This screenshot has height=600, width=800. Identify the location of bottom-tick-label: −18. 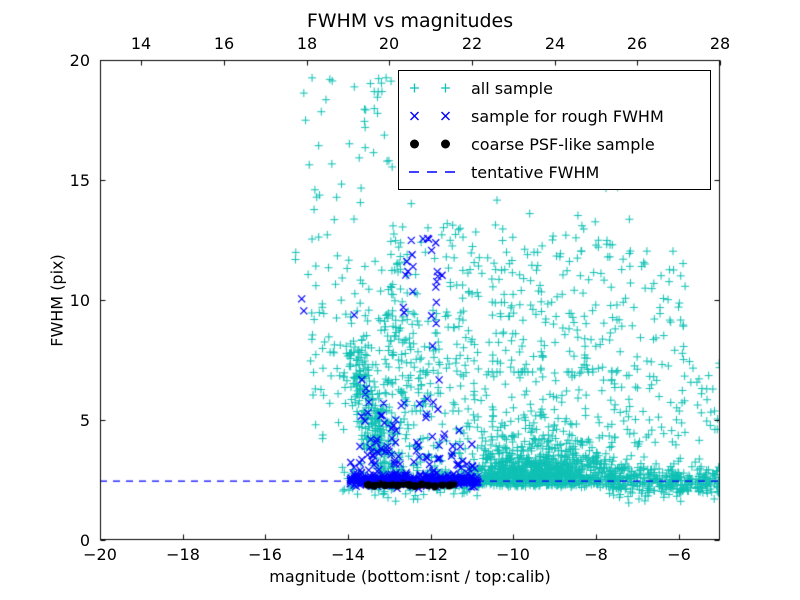
(183, 554).